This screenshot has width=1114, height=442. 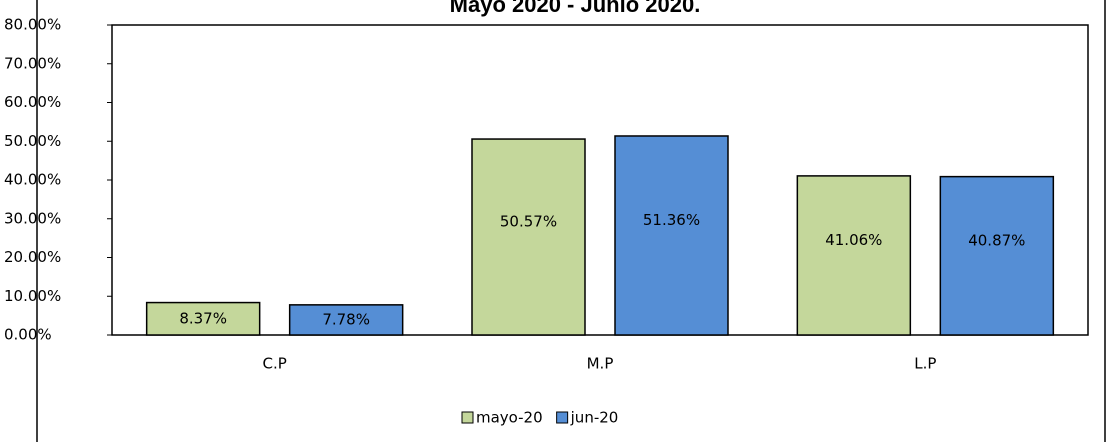 What do you see at coordinates (32, 257) in the screenshot?
I see `y-tick-label: 20.00%` at bounding box center [32, 257].